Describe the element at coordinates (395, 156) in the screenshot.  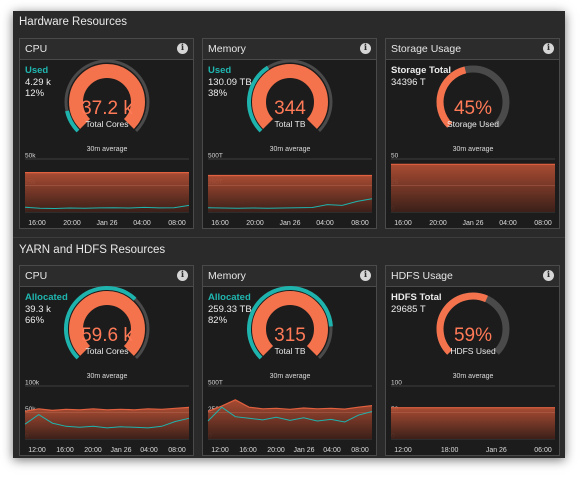
I see `y-tick-label: 50` at that location.